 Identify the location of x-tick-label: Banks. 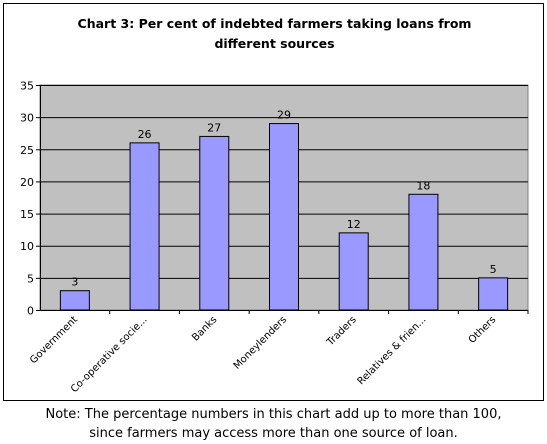
(204, 328).